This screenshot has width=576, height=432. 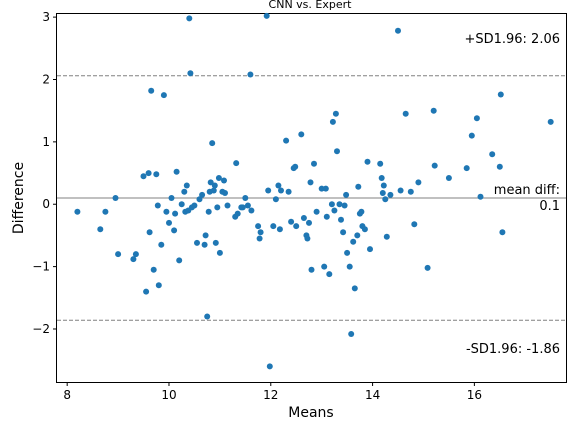 What do you see at coordinates (310, 413) in the screenshot?
I see `x-axis-label: Means` at bounding box center [310, 413].